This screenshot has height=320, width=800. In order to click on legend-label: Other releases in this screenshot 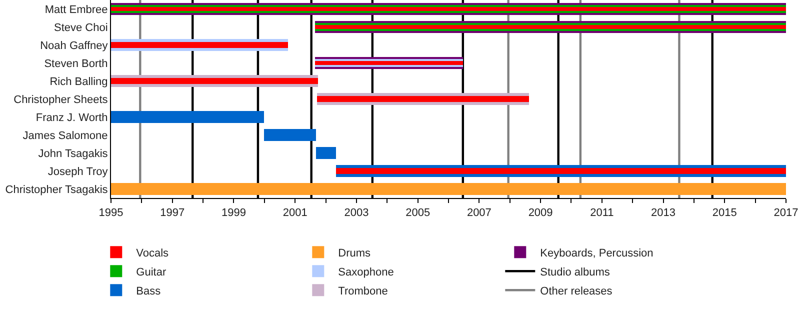, I will do `click(576, 291)`.